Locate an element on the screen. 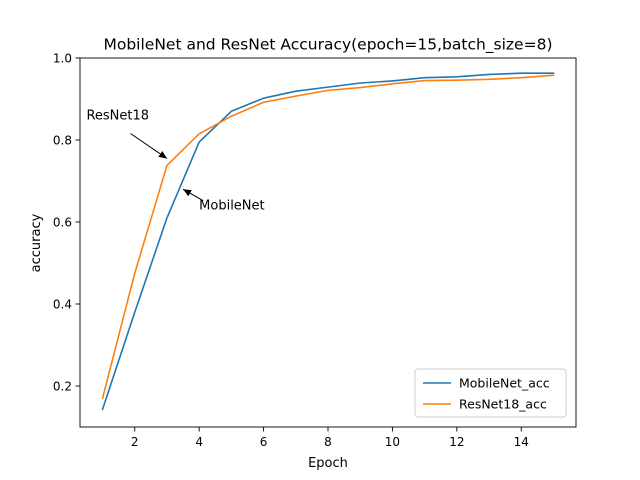  legend-label: MobileNet_acc is located at coordinates (504, 383).